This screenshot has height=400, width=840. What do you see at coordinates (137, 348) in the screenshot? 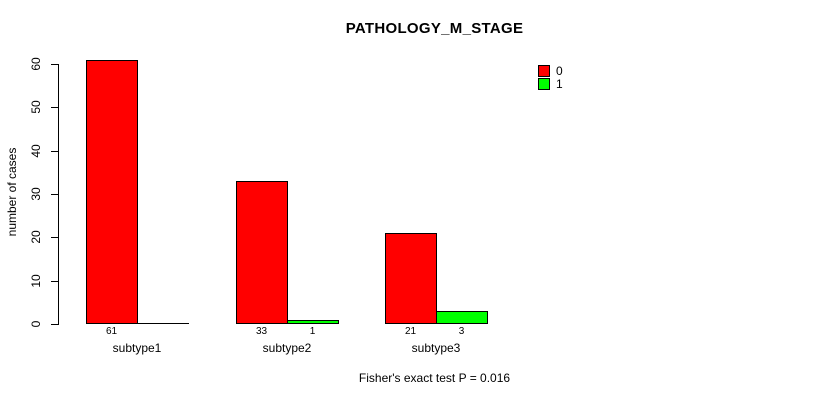
I see `x-category-label-subtype1: subtype1` at bounding box center [137, 348].